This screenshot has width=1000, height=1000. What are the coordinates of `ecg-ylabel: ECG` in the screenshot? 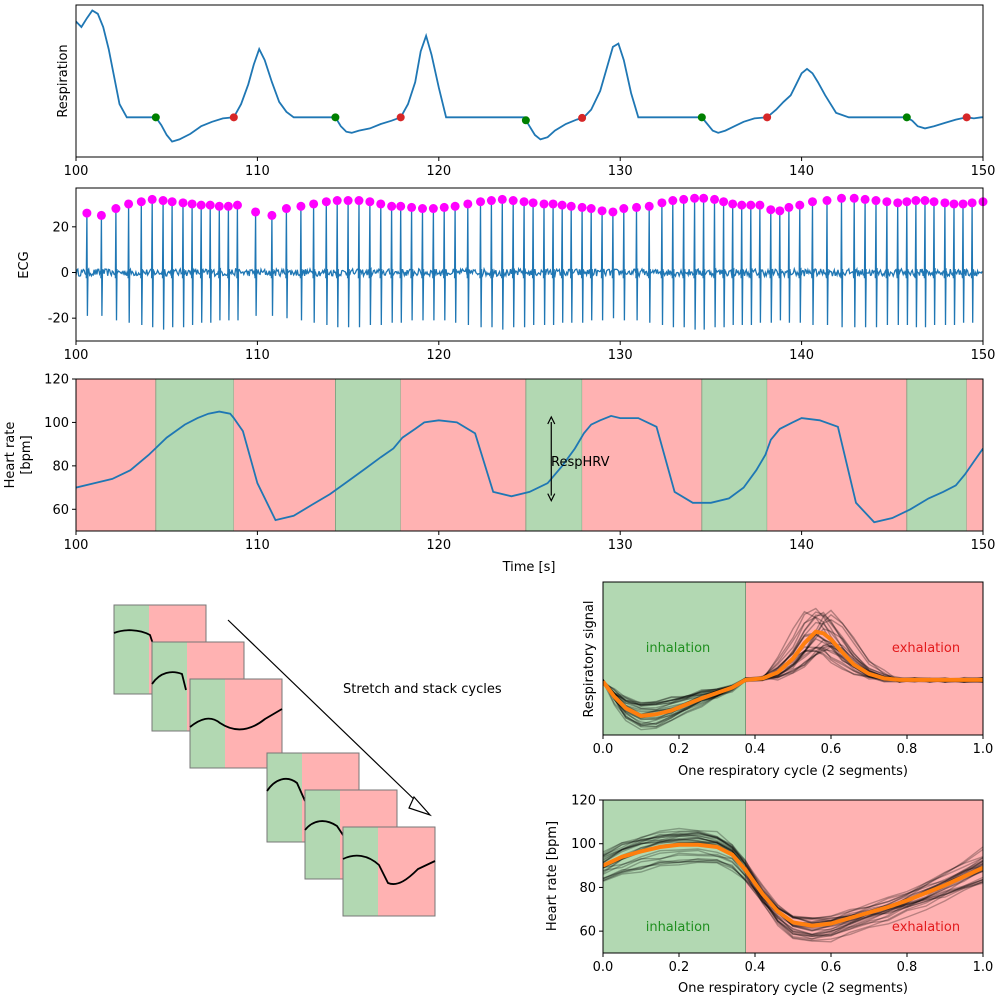 It's located at (24, 264).